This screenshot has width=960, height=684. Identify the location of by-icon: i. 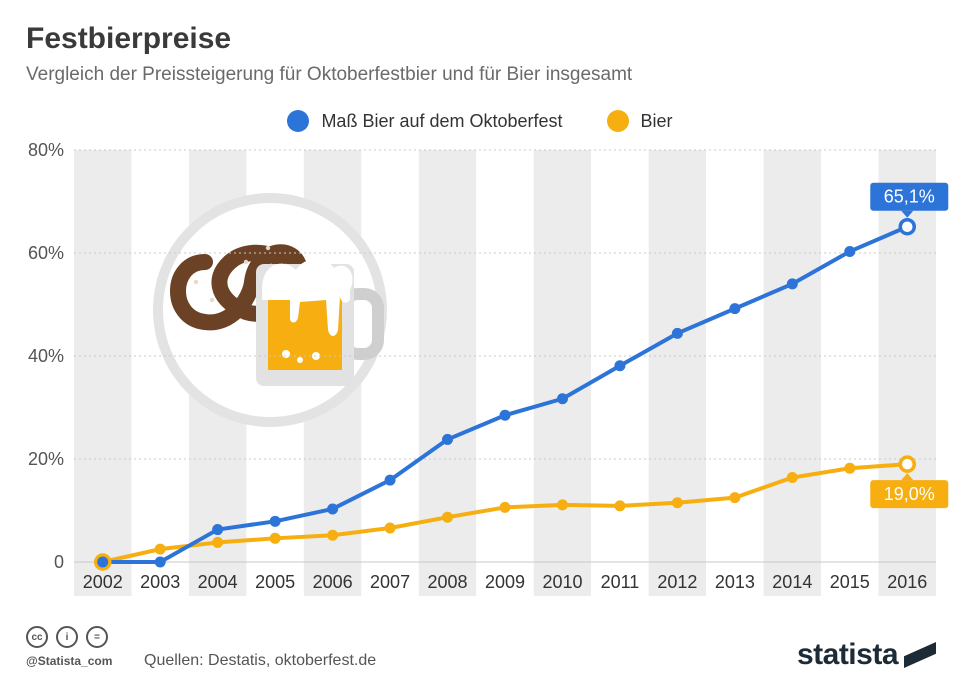
(67, 637).